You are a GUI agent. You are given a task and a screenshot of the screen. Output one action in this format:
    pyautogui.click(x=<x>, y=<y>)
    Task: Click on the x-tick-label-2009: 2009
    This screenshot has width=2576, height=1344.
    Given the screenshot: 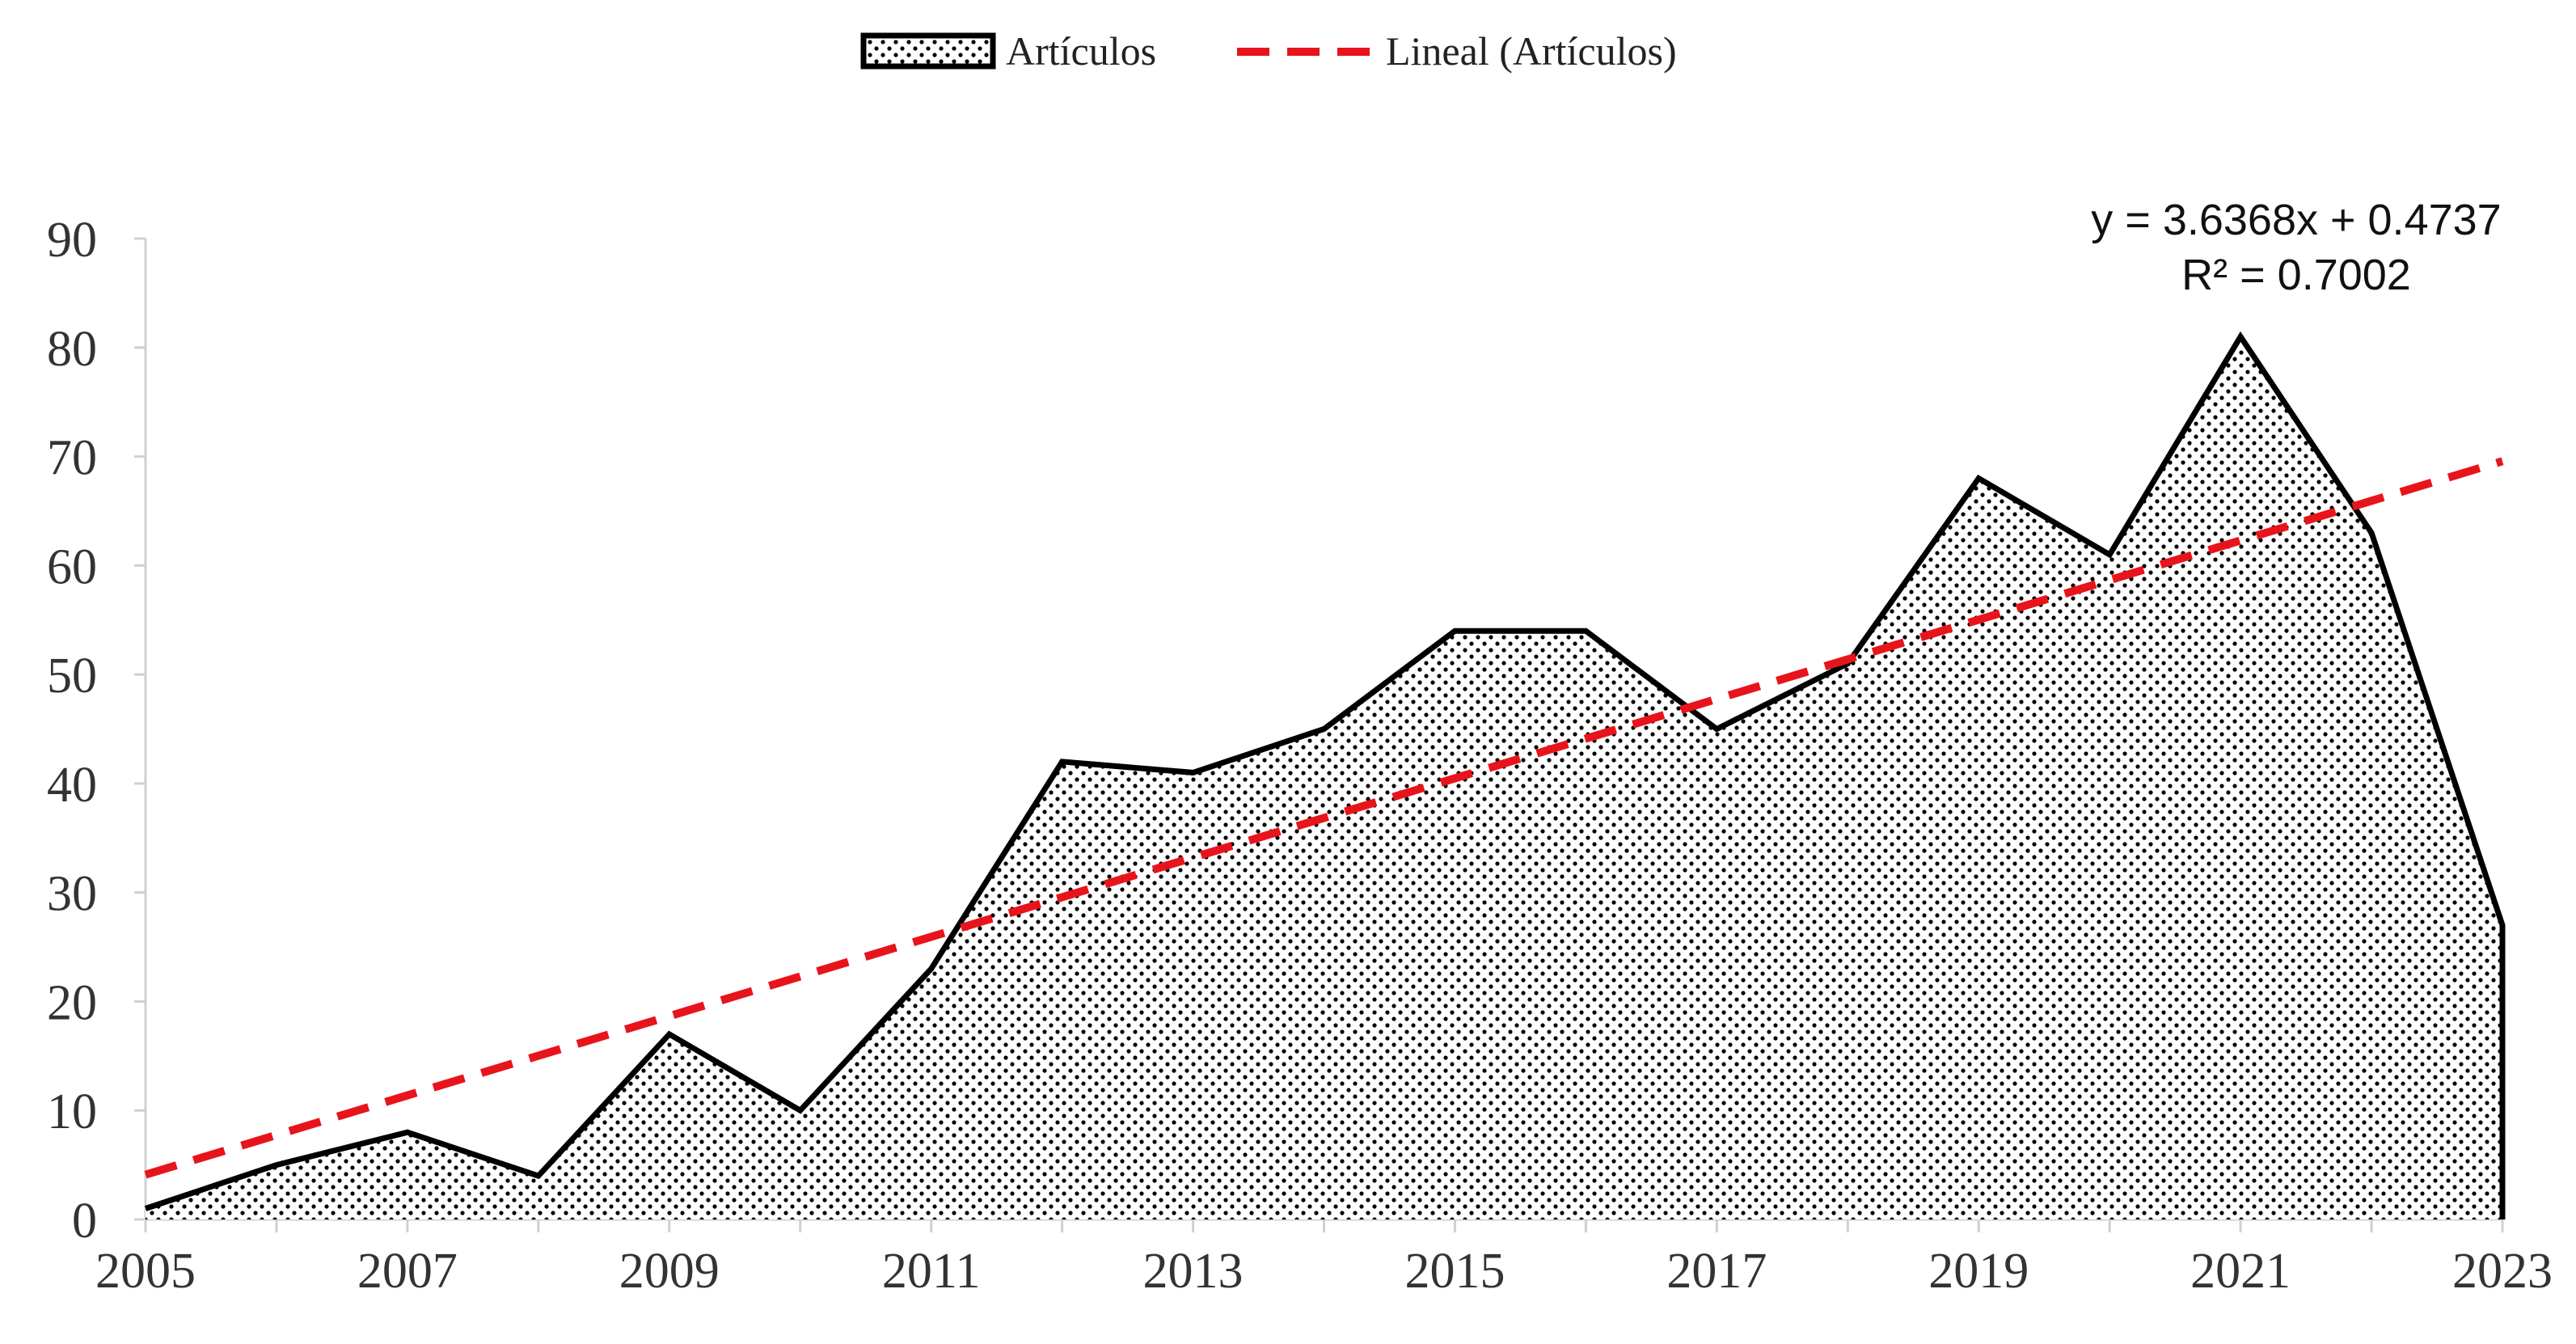 What is the action you would take?
    pyautogui.click(x=669, y=1271)
    